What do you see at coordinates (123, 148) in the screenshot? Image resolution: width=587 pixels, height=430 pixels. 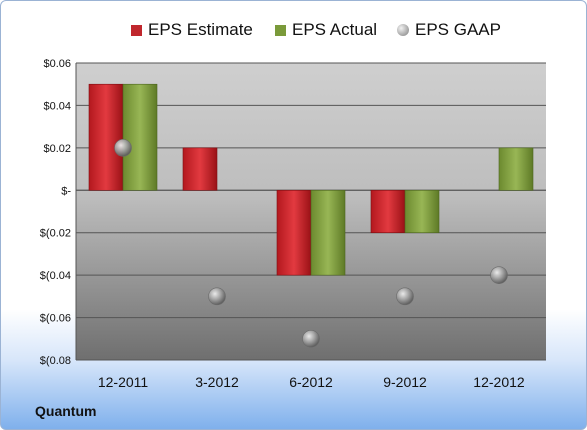 I see `point-eps-gaap-12-2011` at bounding box center [123, 148].